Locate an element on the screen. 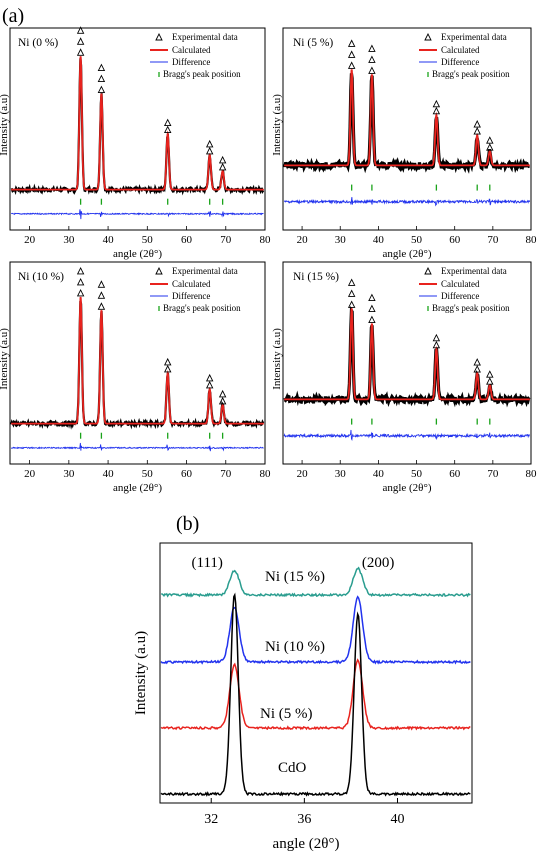  series-label: Ni (15 %) is located at coordinates (295, 577).